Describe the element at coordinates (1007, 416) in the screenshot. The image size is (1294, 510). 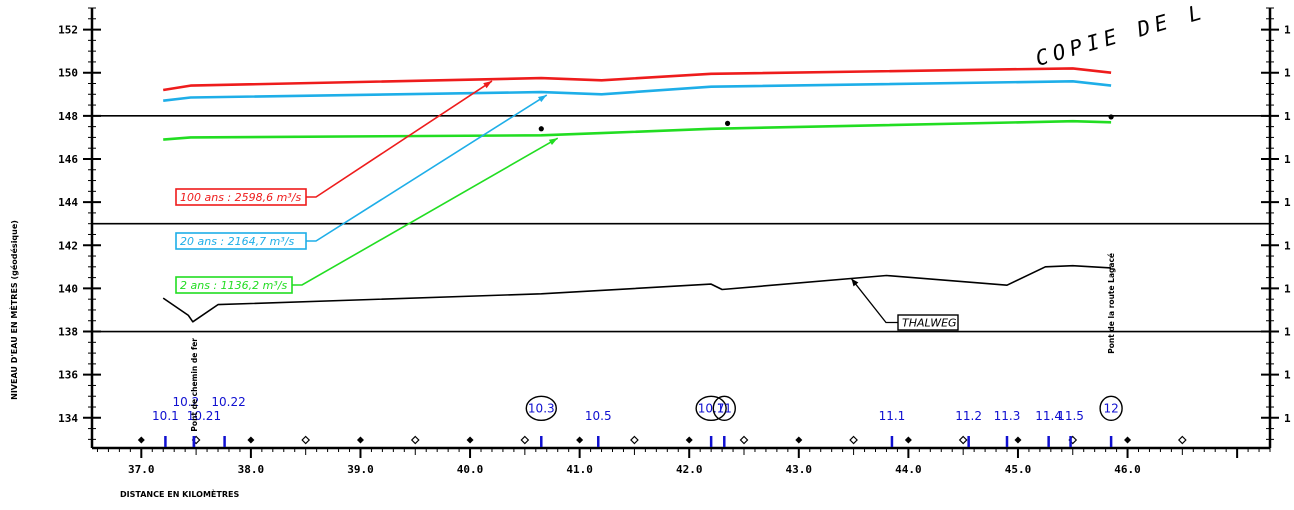
I see `section-label: 11.3` at that location.